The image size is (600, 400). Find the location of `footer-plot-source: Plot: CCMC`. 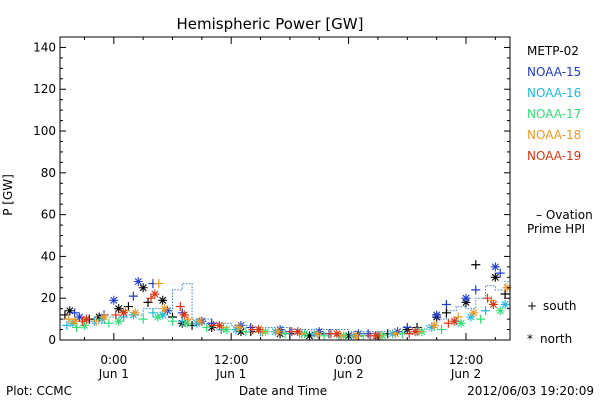

footer-plot-source: Plot: CCMC is located at coordinates (39, 391).